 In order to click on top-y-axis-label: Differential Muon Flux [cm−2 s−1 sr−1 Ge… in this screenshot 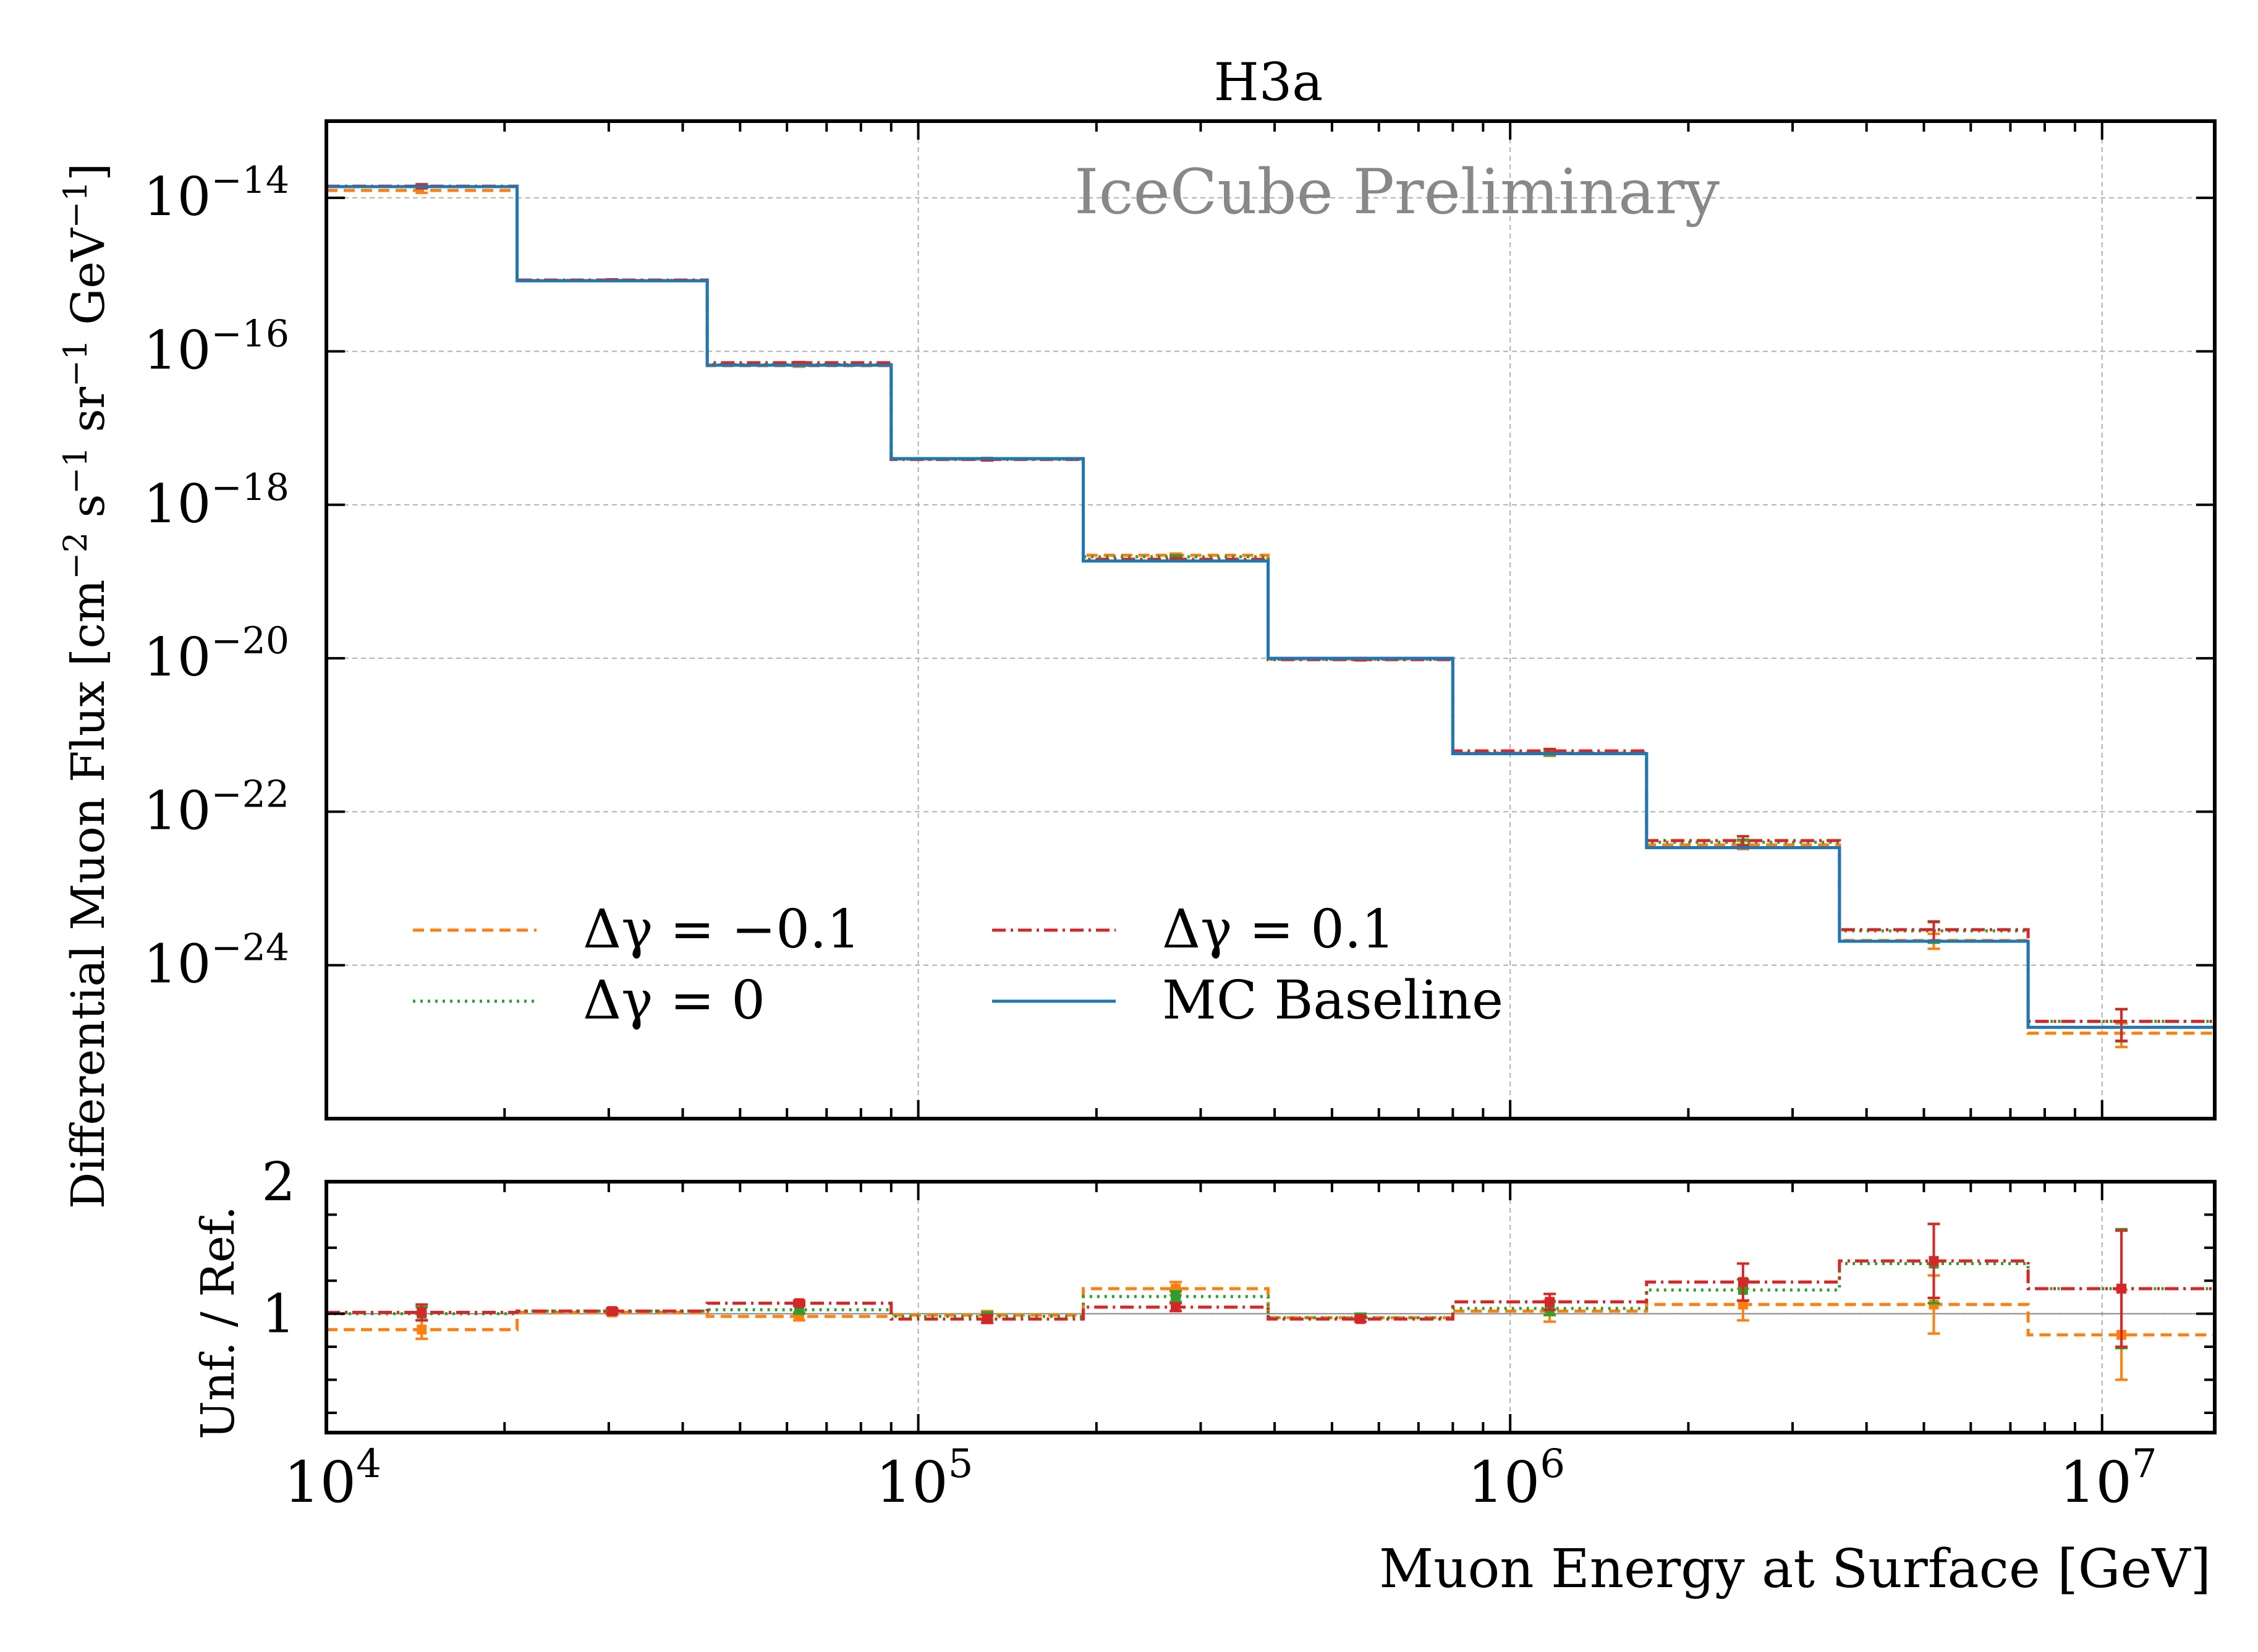, I will do `click(86, 686)`.